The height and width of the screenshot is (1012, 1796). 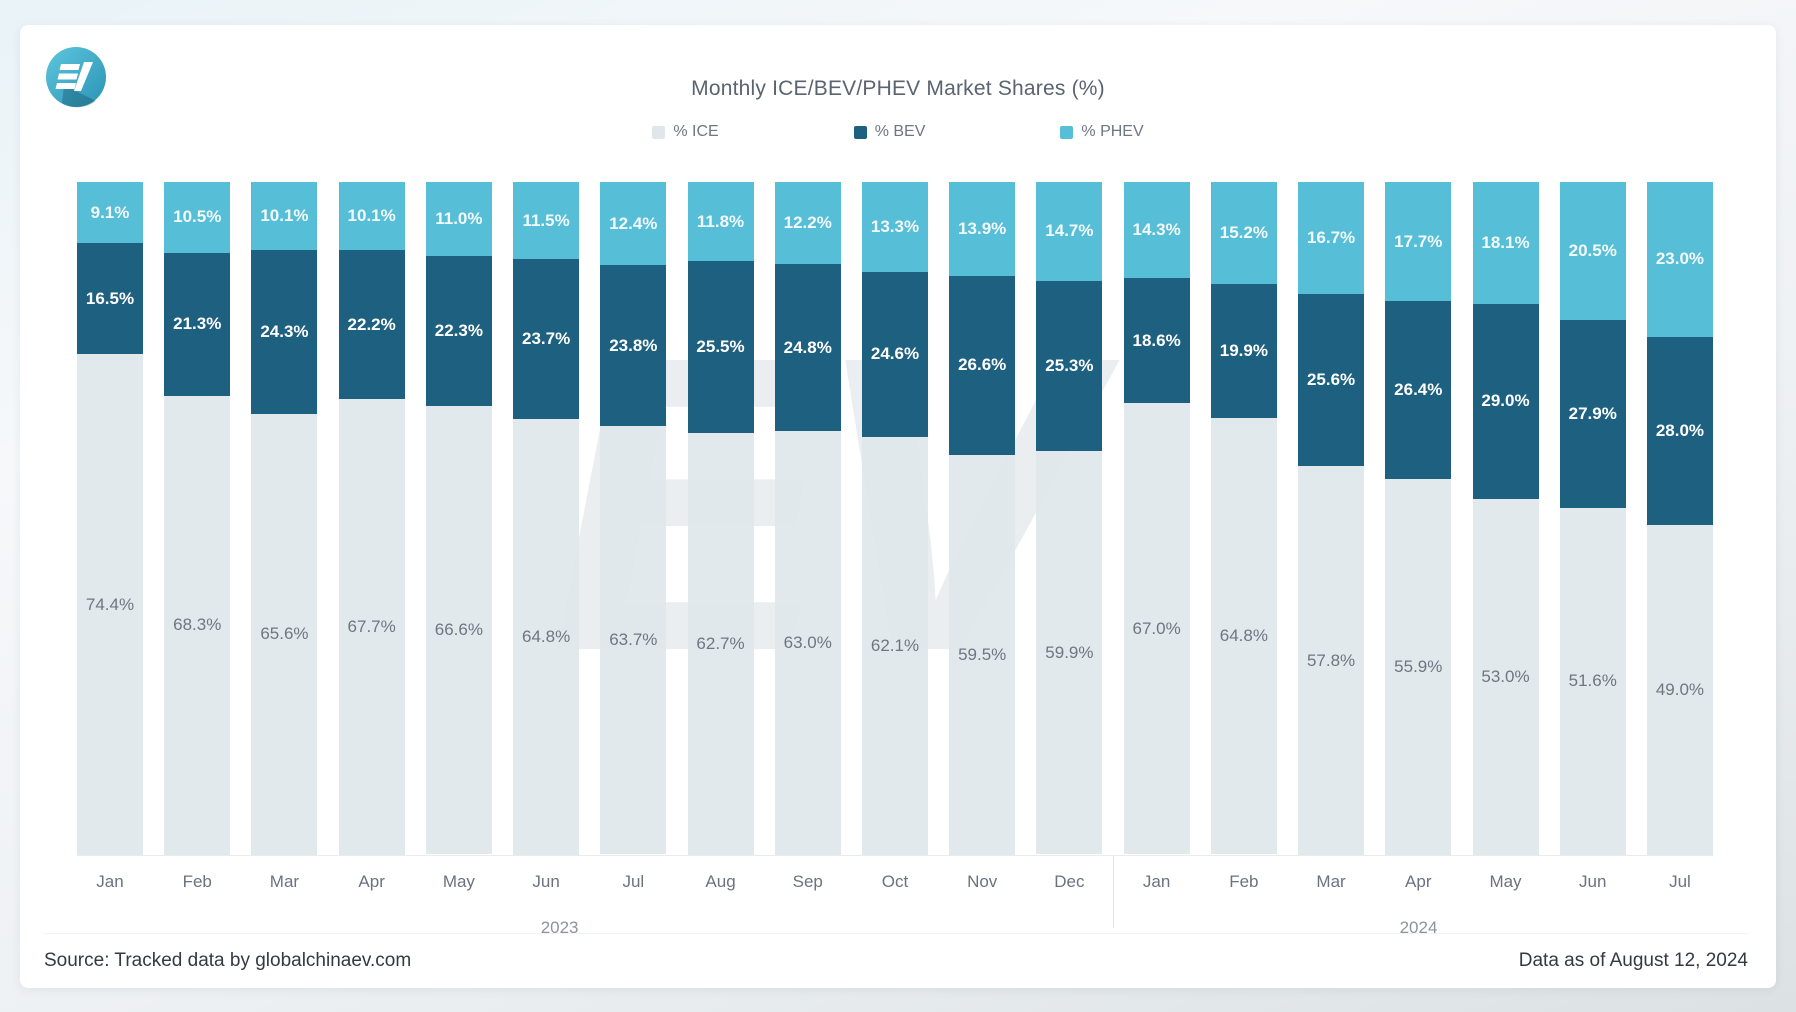 I want to click on bar-column-4: 10.1% 22.2% 67.7%, so click(x=371, y=518).